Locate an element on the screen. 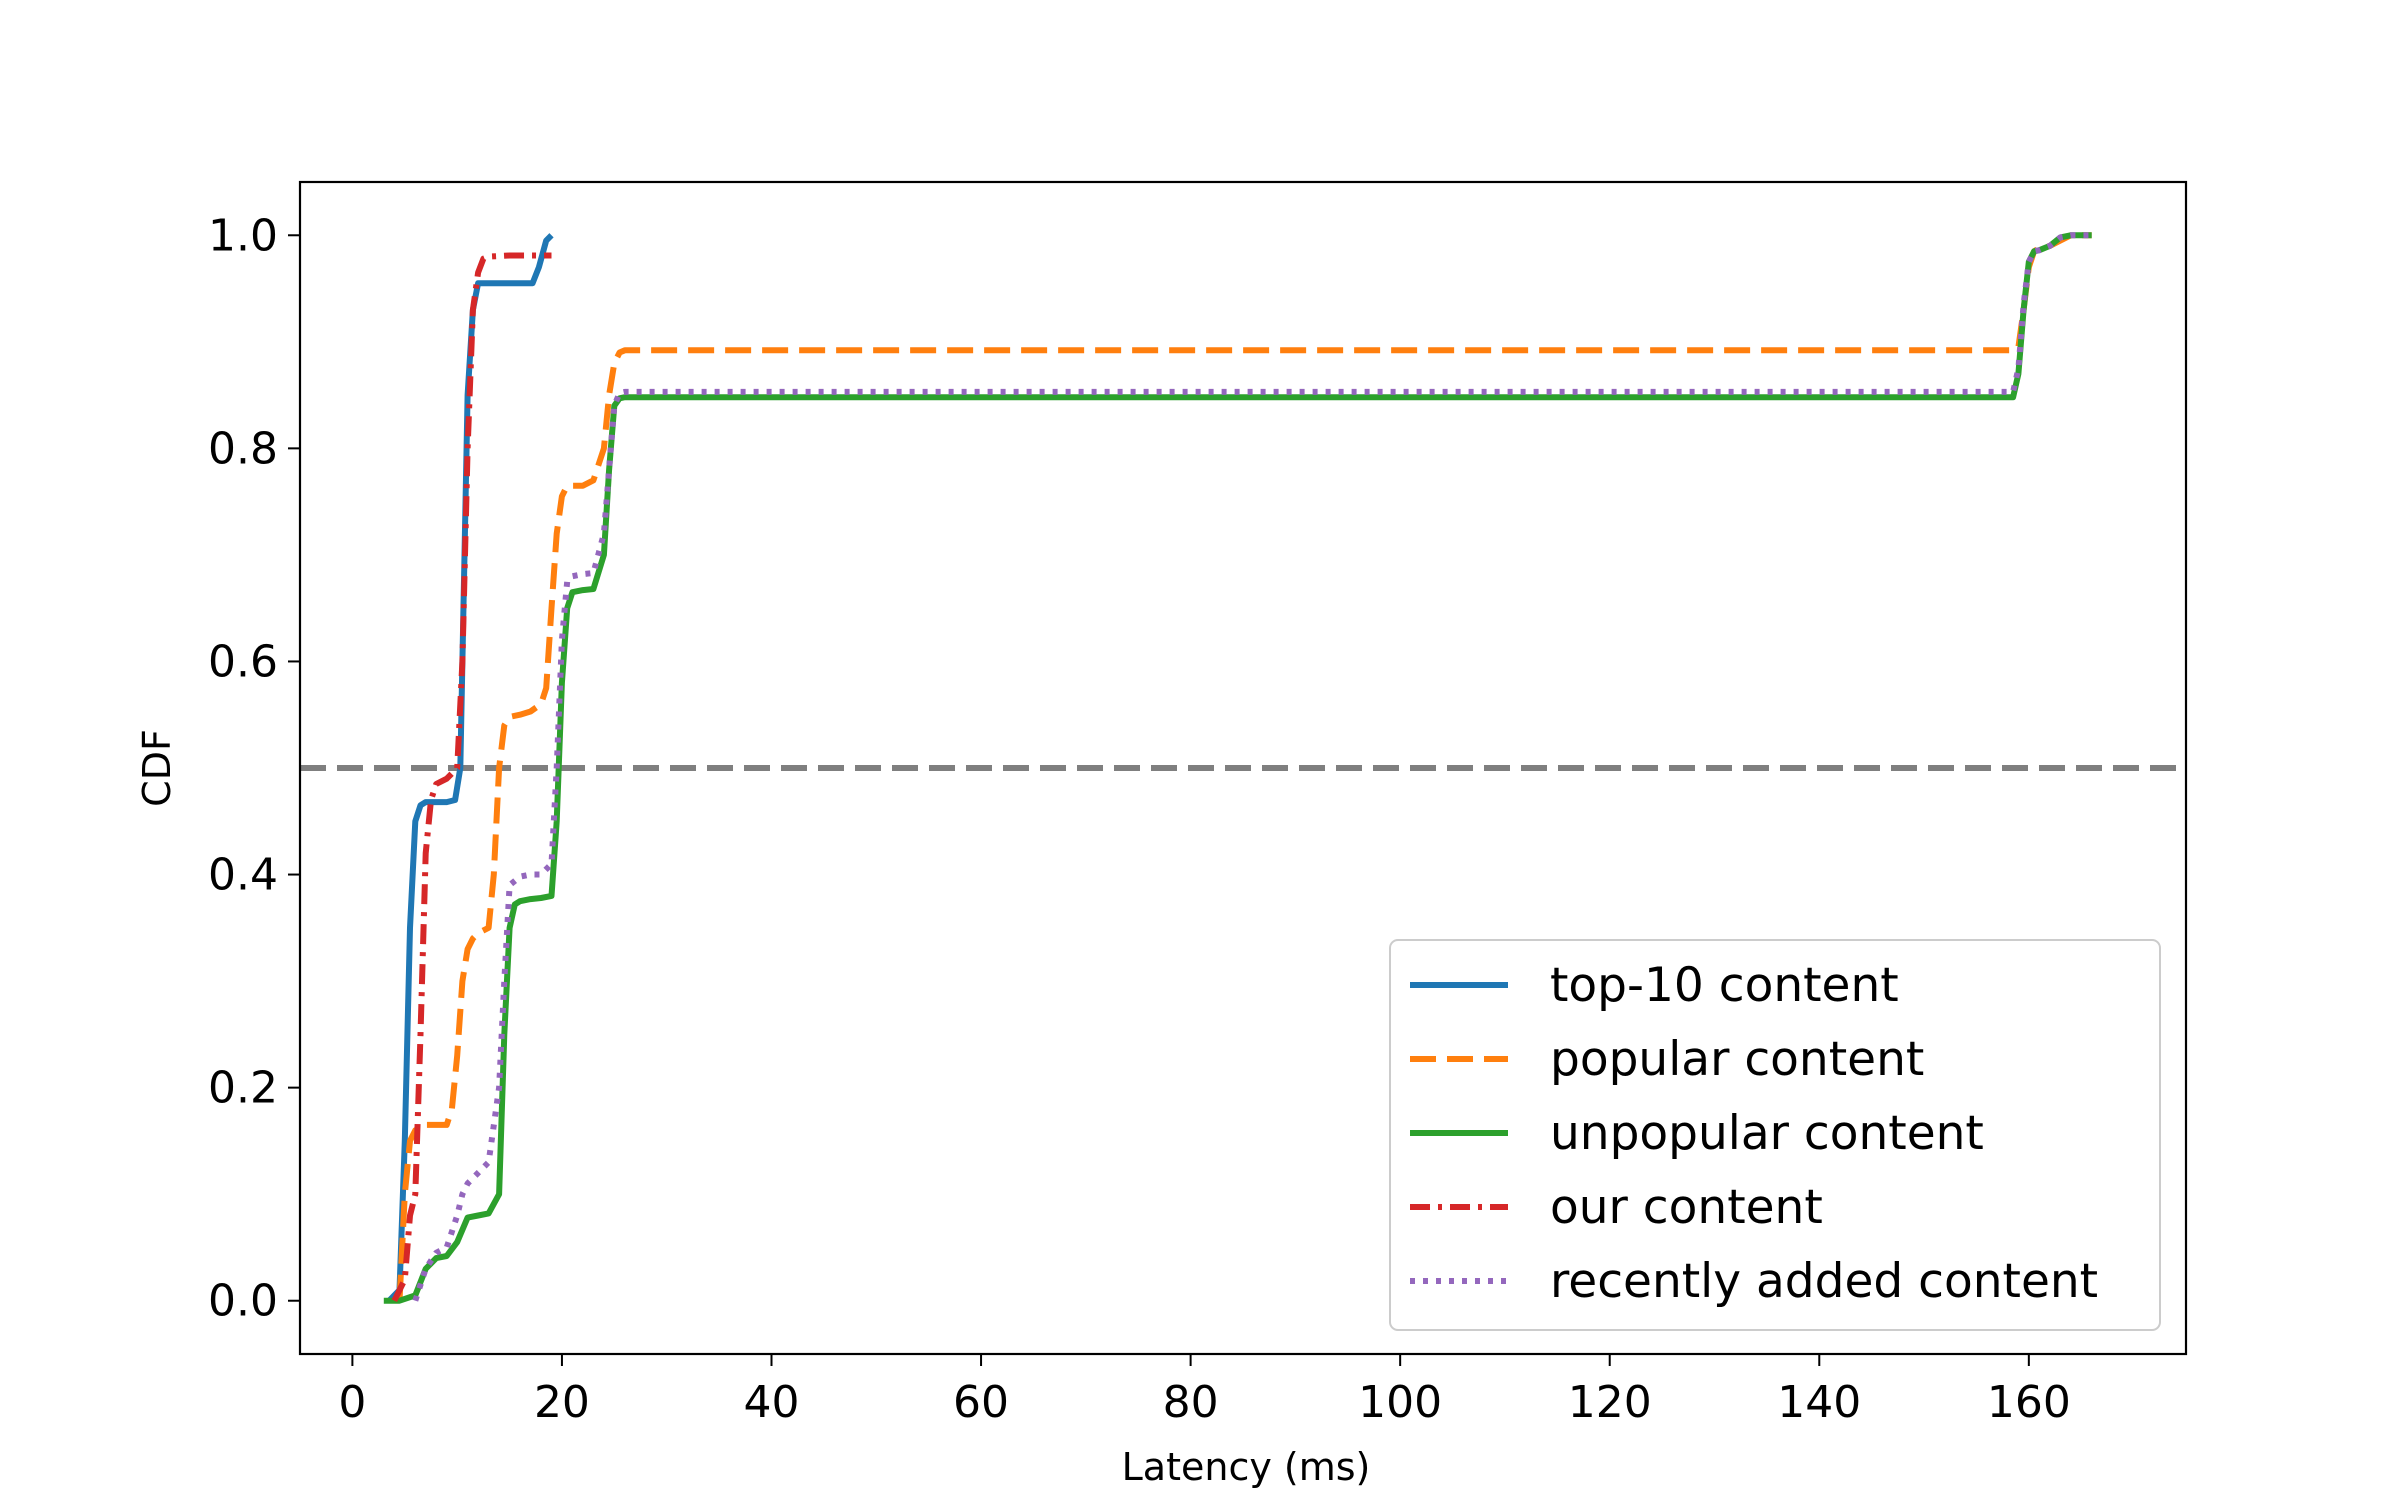 The height and width of the screenshot is (1500, 2400). x-tick-label: 160 is located at coordinates (2029, 1402).